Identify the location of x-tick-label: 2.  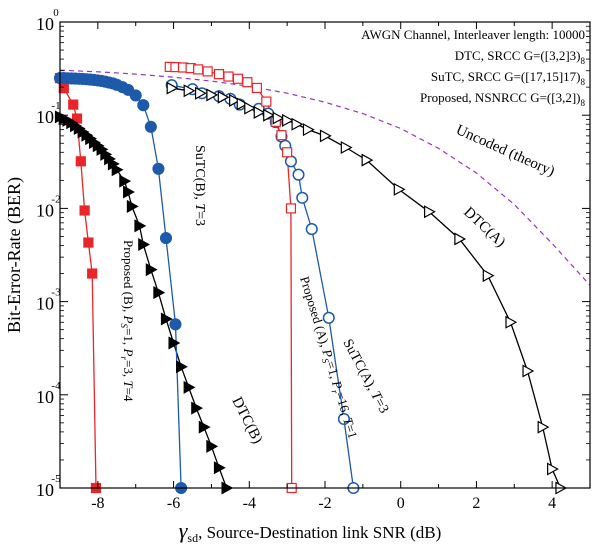
(476, 503).